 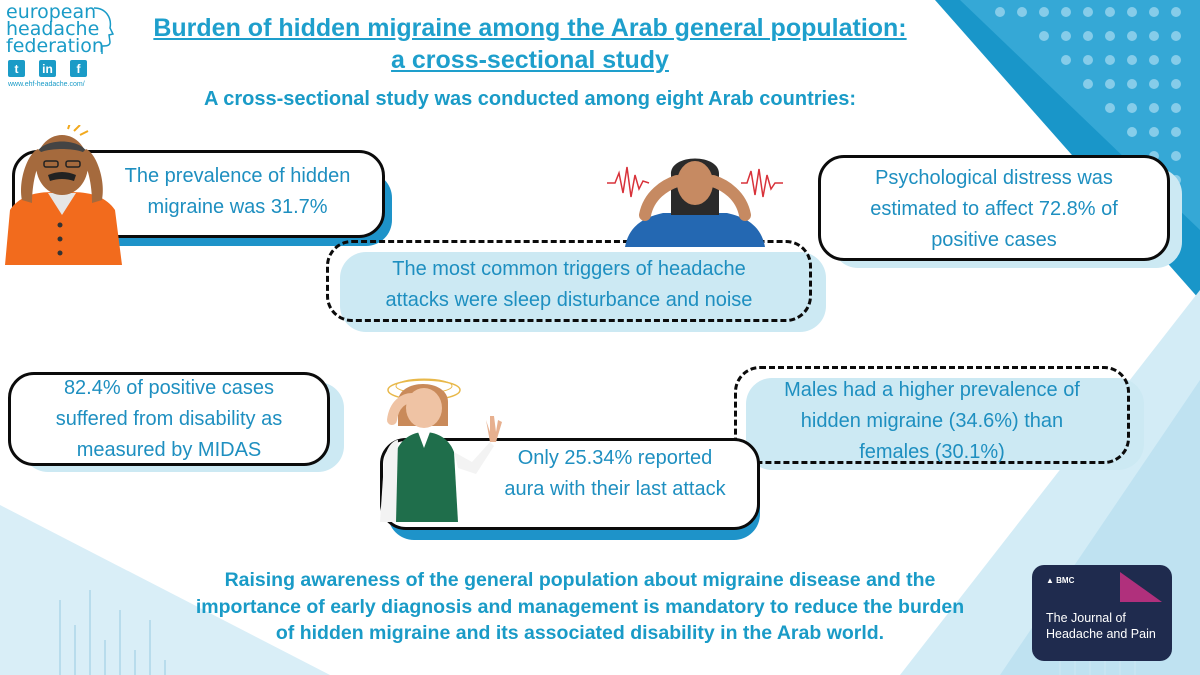 What do you see at coordinates (1101, 626) in the screenshot?
I see `journal-name: The Journal of Headache and Pain` at bounding box center [1101, 626].